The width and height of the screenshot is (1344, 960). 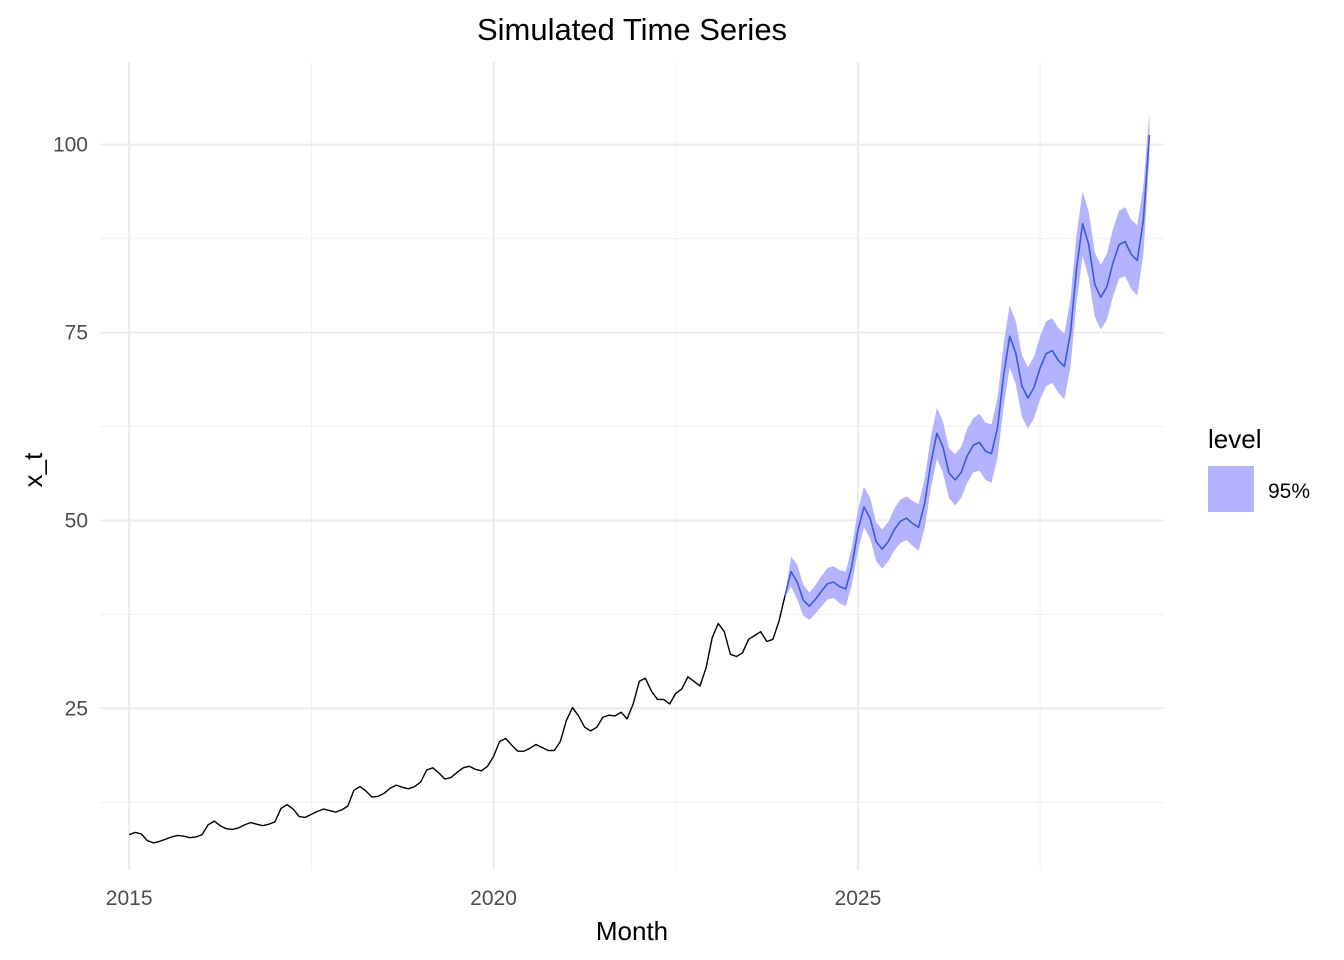 I want to click on history-series-line, so click(x=457, y=719).